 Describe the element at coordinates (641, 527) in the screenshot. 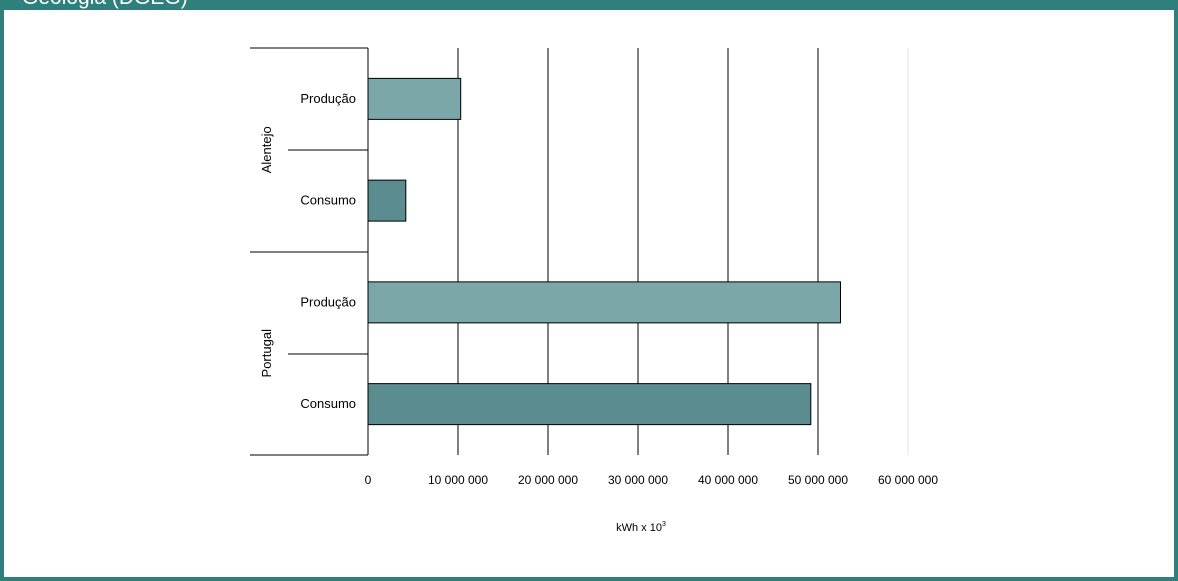

I see `x-axis-title: kWh x 103` at that location.